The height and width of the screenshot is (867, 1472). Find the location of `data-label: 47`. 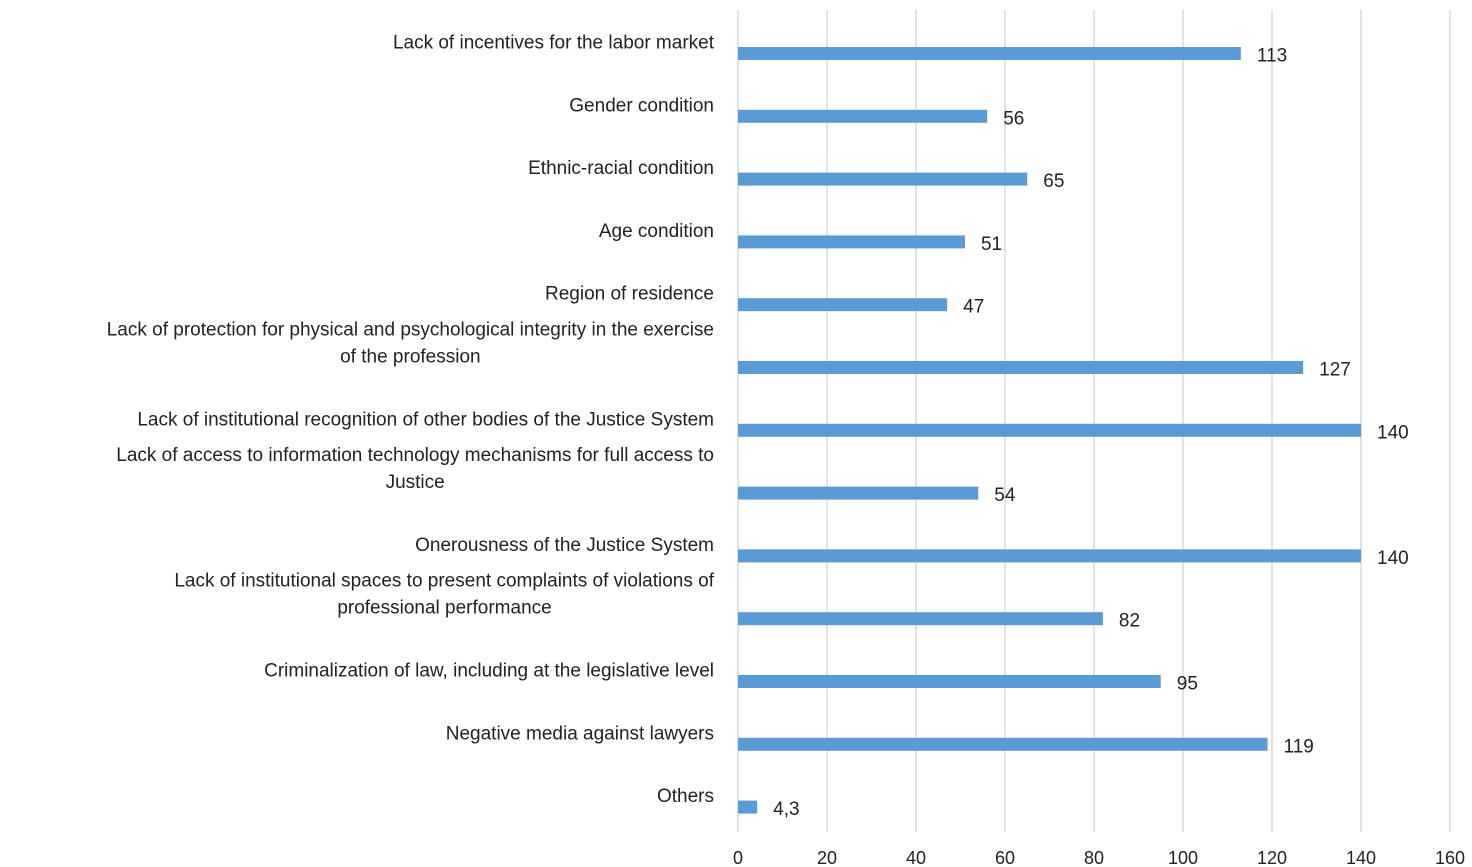

data-label: 47 is located at coordinates (973, 307).